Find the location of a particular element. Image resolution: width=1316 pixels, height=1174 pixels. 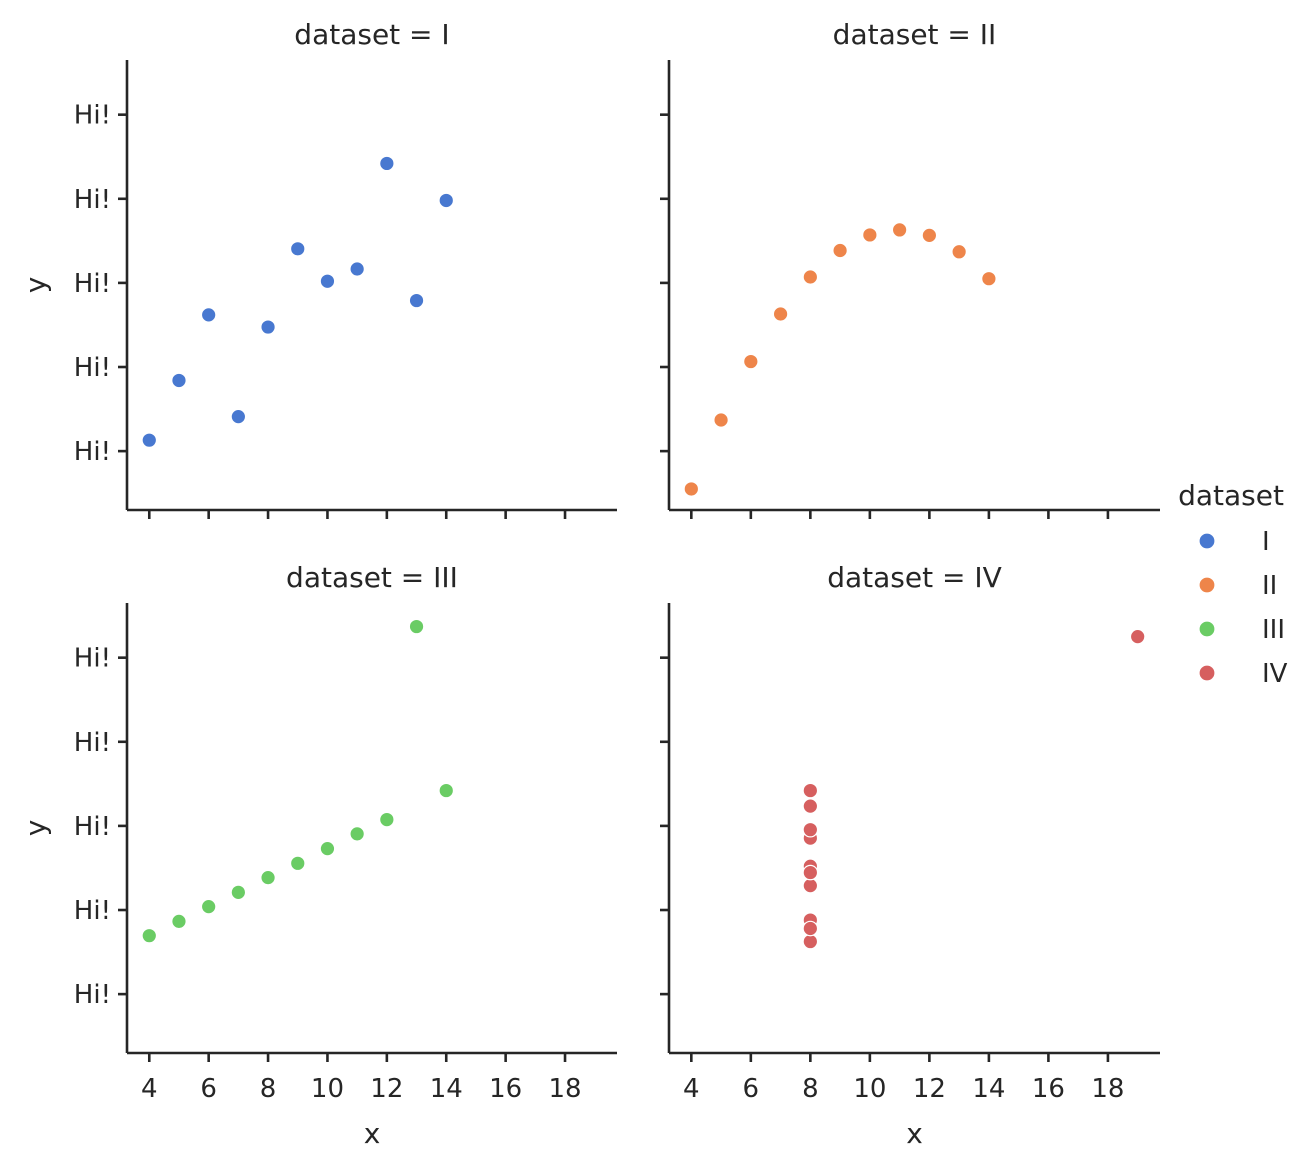

legend-marker-IV is located at coordinates (1207, 673).